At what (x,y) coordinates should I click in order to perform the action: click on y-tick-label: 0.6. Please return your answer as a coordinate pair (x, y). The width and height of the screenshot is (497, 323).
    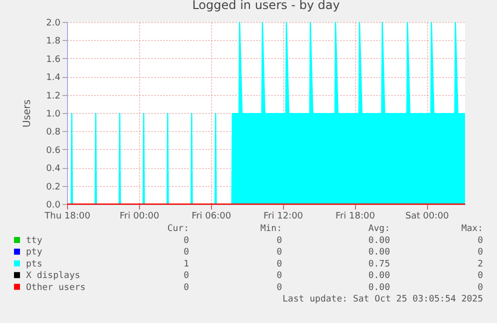
    Looking at the image, I should click on (53, 151).